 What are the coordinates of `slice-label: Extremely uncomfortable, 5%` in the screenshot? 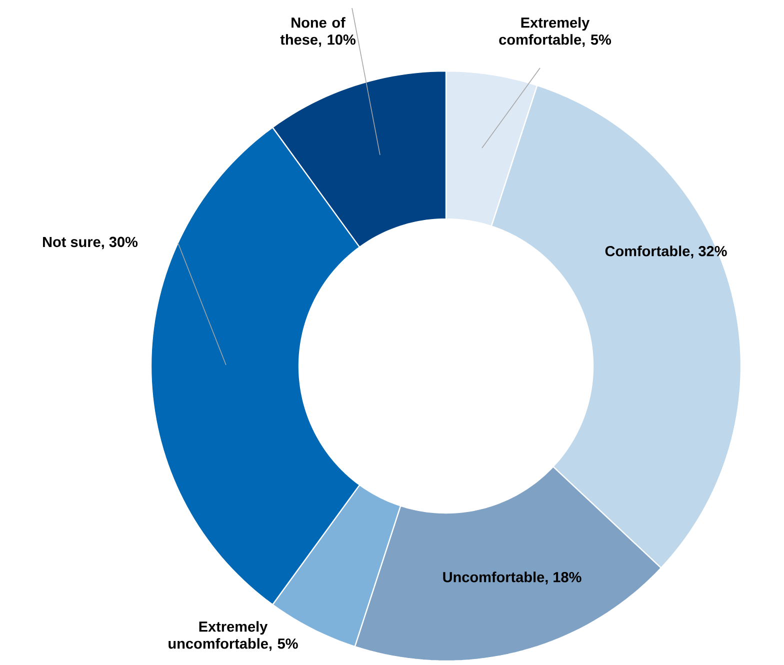 It's located at (233, 636).